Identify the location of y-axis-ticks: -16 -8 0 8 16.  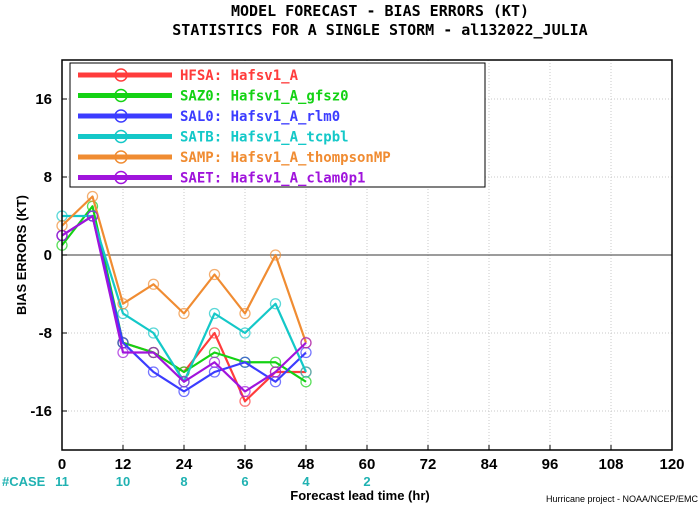
(48, 255).